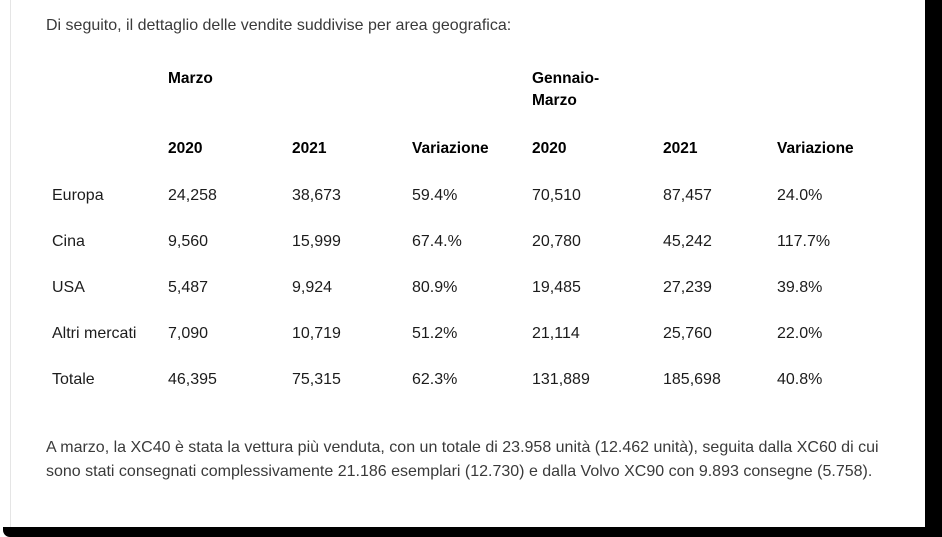 The height and width of the screenshot is (537, 942). I want to click on column-header-2020-gennaio-marzo: 2020, so click(549, 148).